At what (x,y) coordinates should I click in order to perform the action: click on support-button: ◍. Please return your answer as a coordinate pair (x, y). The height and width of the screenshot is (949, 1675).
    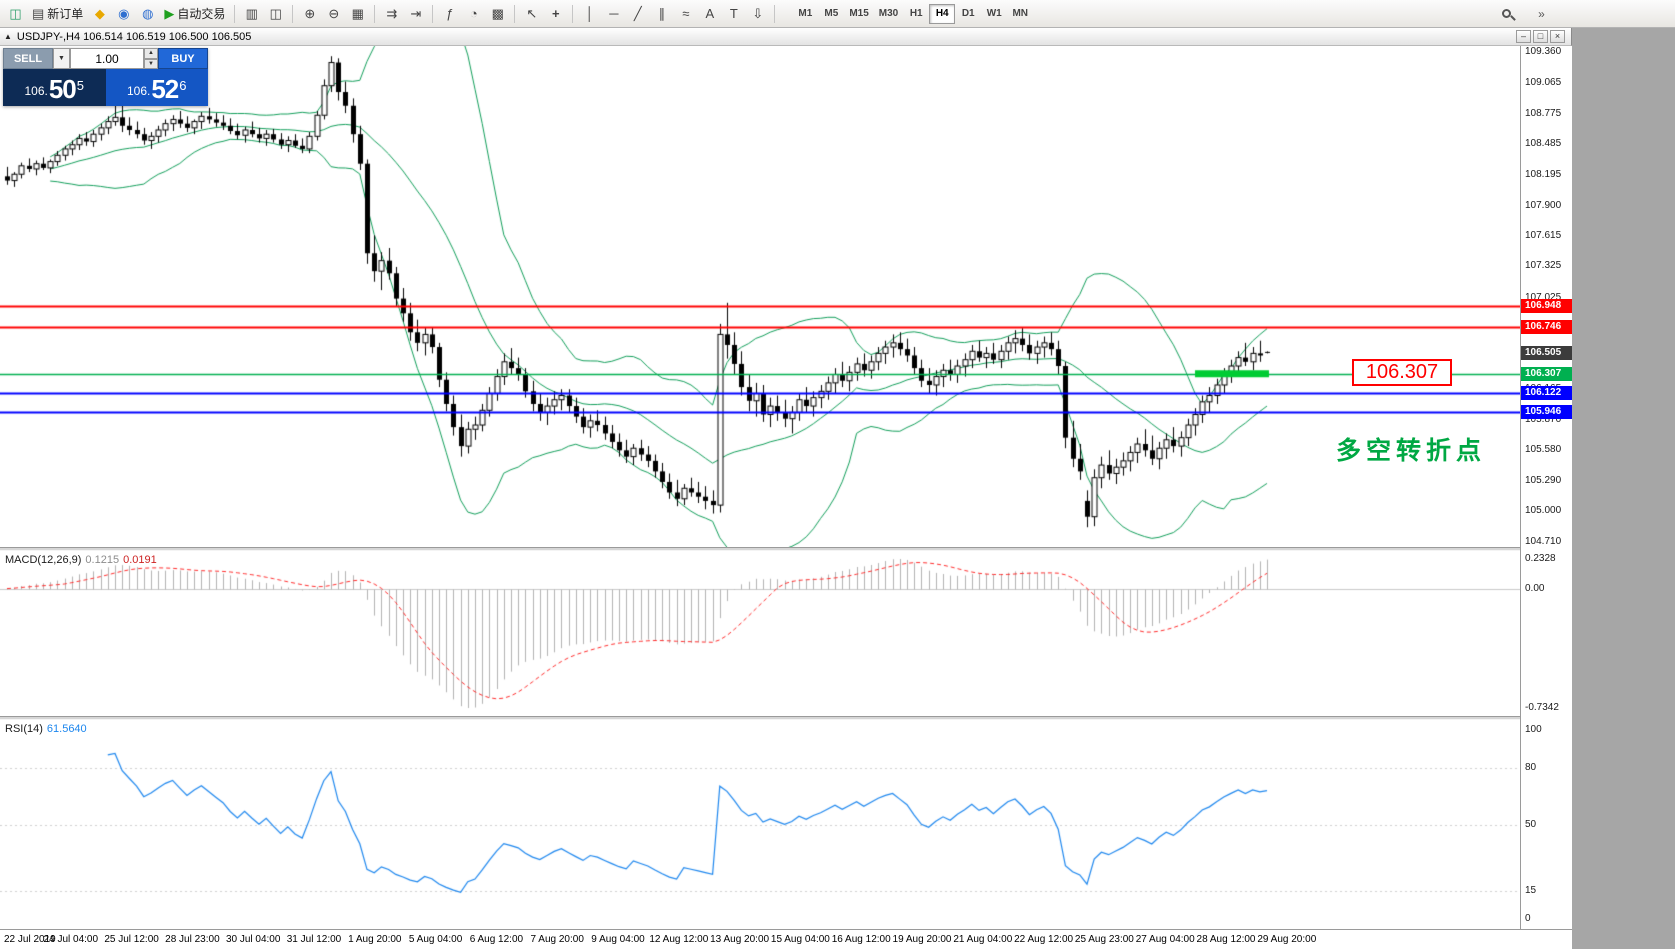
    Looking at the image, I should click on (147, 14).